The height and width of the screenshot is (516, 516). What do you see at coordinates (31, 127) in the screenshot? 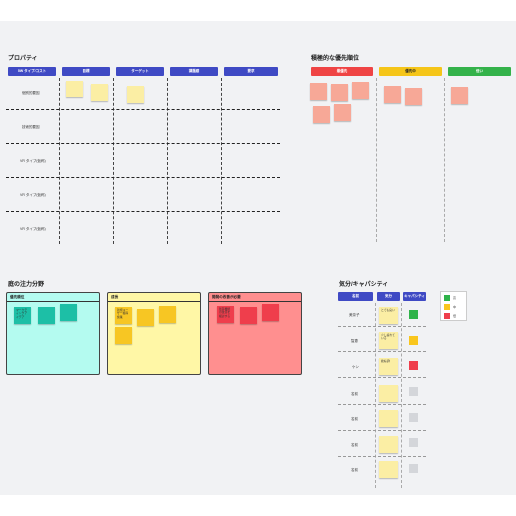
I see `property-row-label: 技術的要因` at bounding box center [31, 127].